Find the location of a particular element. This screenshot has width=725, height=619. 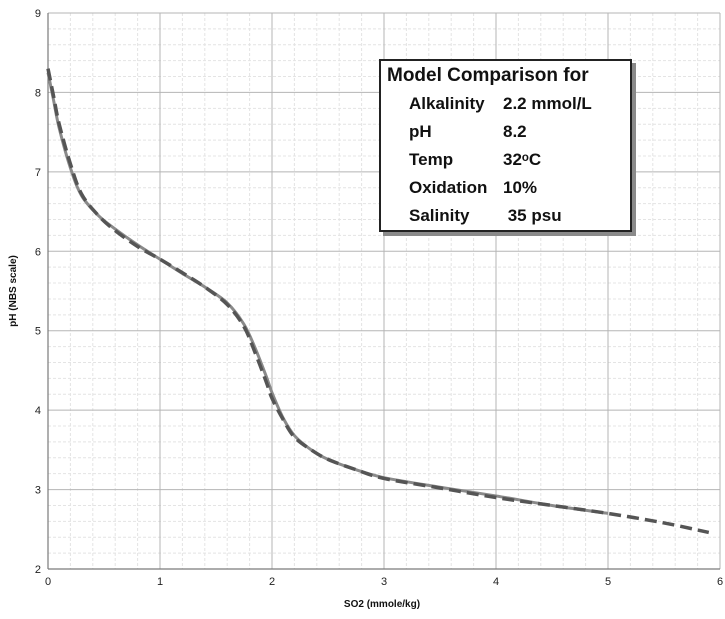

info-row-temp: Temp 32ᵒC is located at coordinates (475, 160).